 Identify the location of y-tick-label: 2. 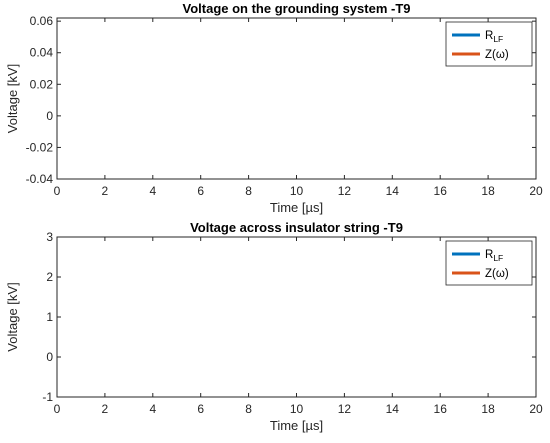
(49, 277).